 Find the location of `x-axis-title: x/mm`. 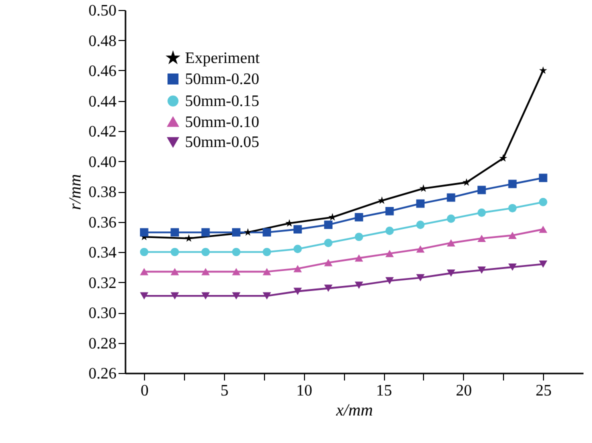

x-axis-title: x/mm is located at coordinates (354, 410).